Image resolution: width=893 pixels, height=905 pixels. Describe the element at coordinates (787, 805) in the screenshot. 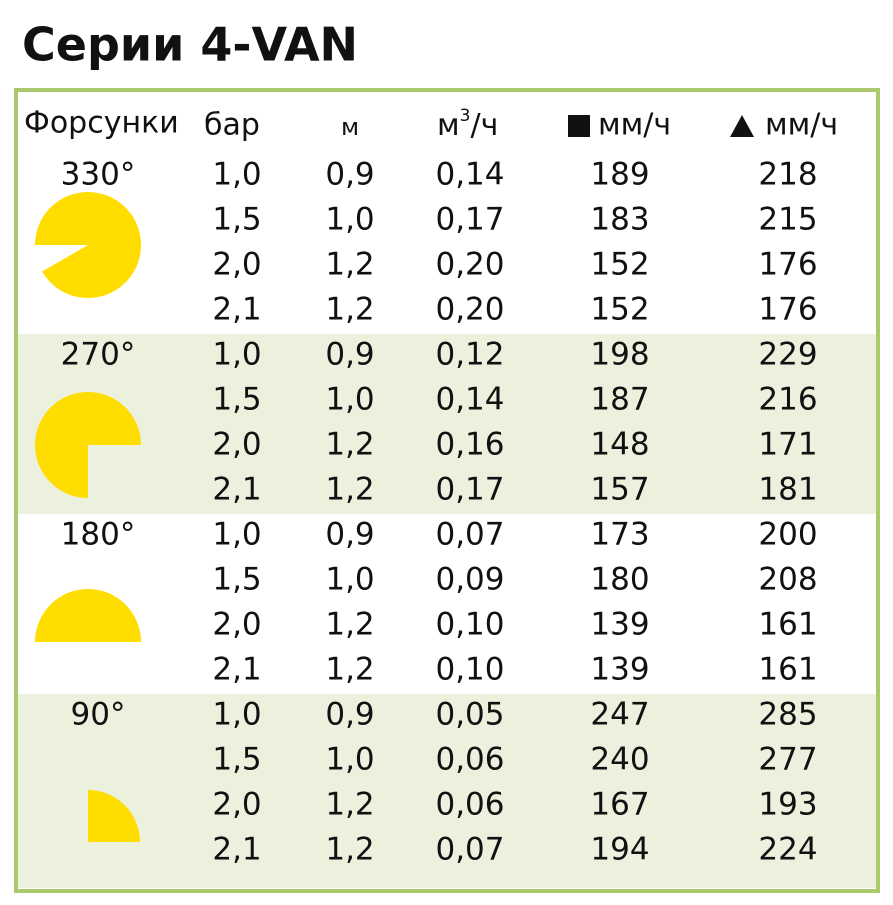

I see `cell: 193` at that location.